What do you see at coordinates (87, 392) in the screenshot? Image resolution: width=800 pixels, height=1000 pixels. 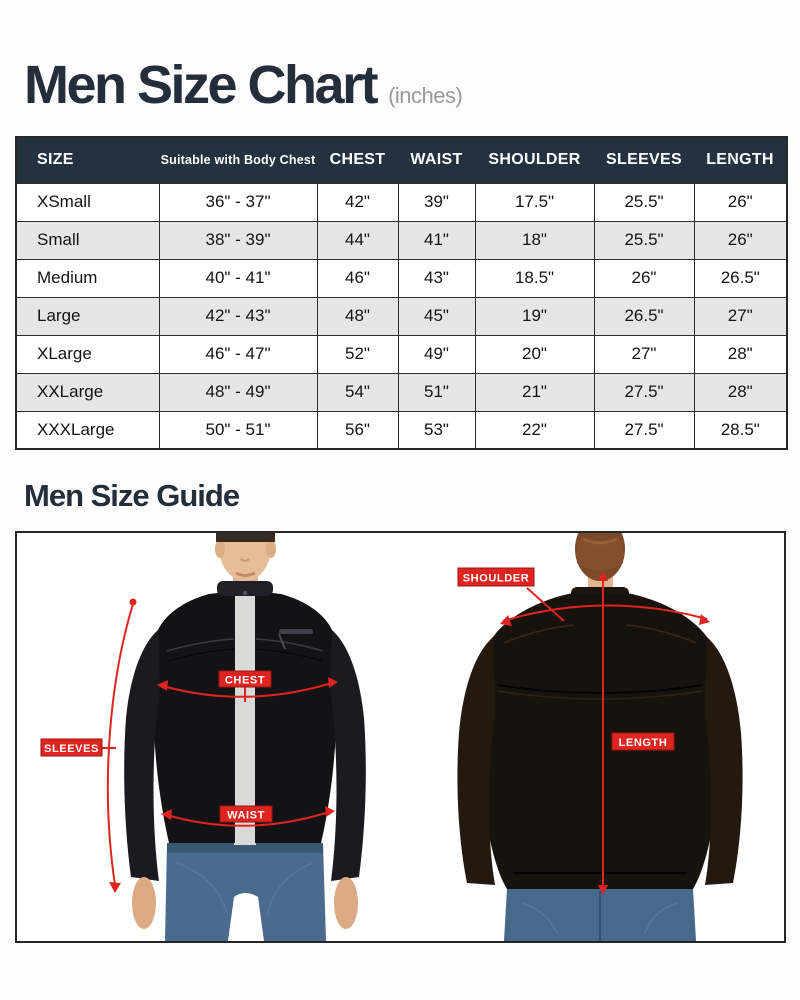 I see `size-cell: XXLarge` at bounding box center [87, 392].